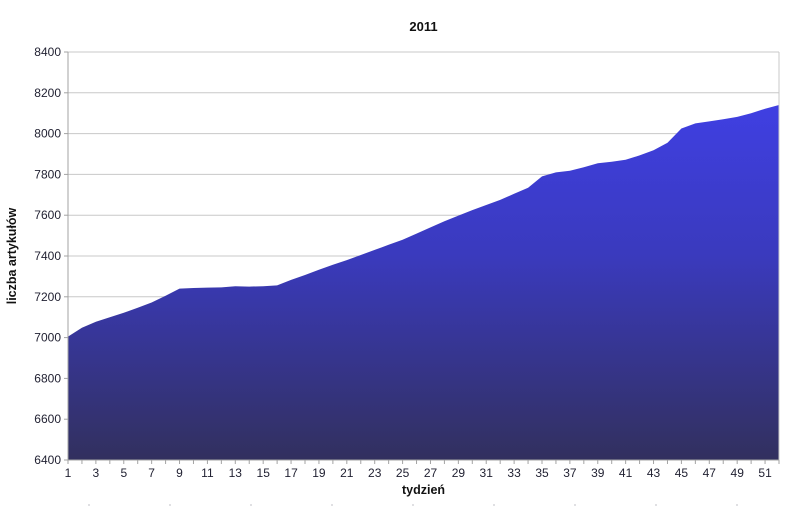  I want to click on x-tick-label: 25, so click(403, 473).